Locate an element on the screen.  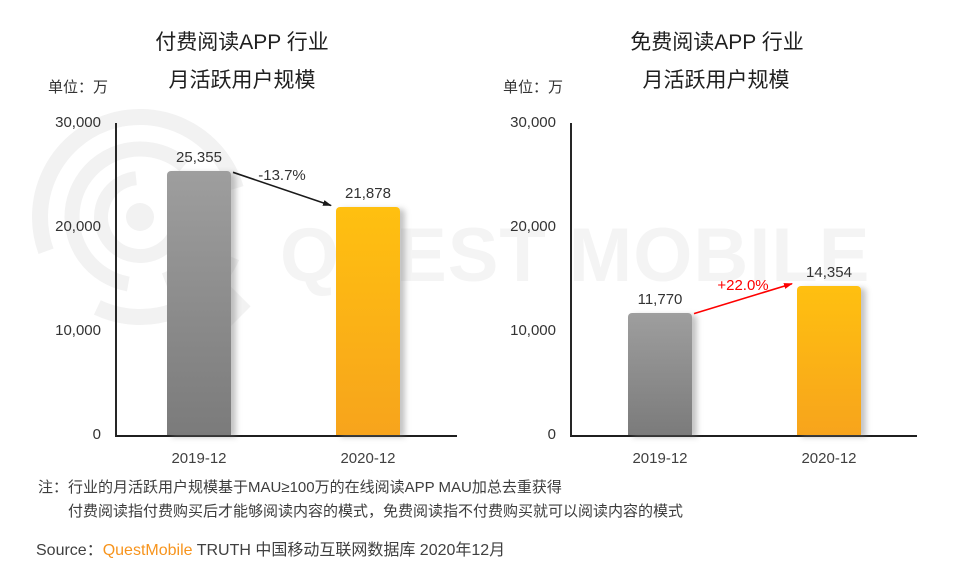
bar-value-label: 14,354 is located at coordinates (829, 272).